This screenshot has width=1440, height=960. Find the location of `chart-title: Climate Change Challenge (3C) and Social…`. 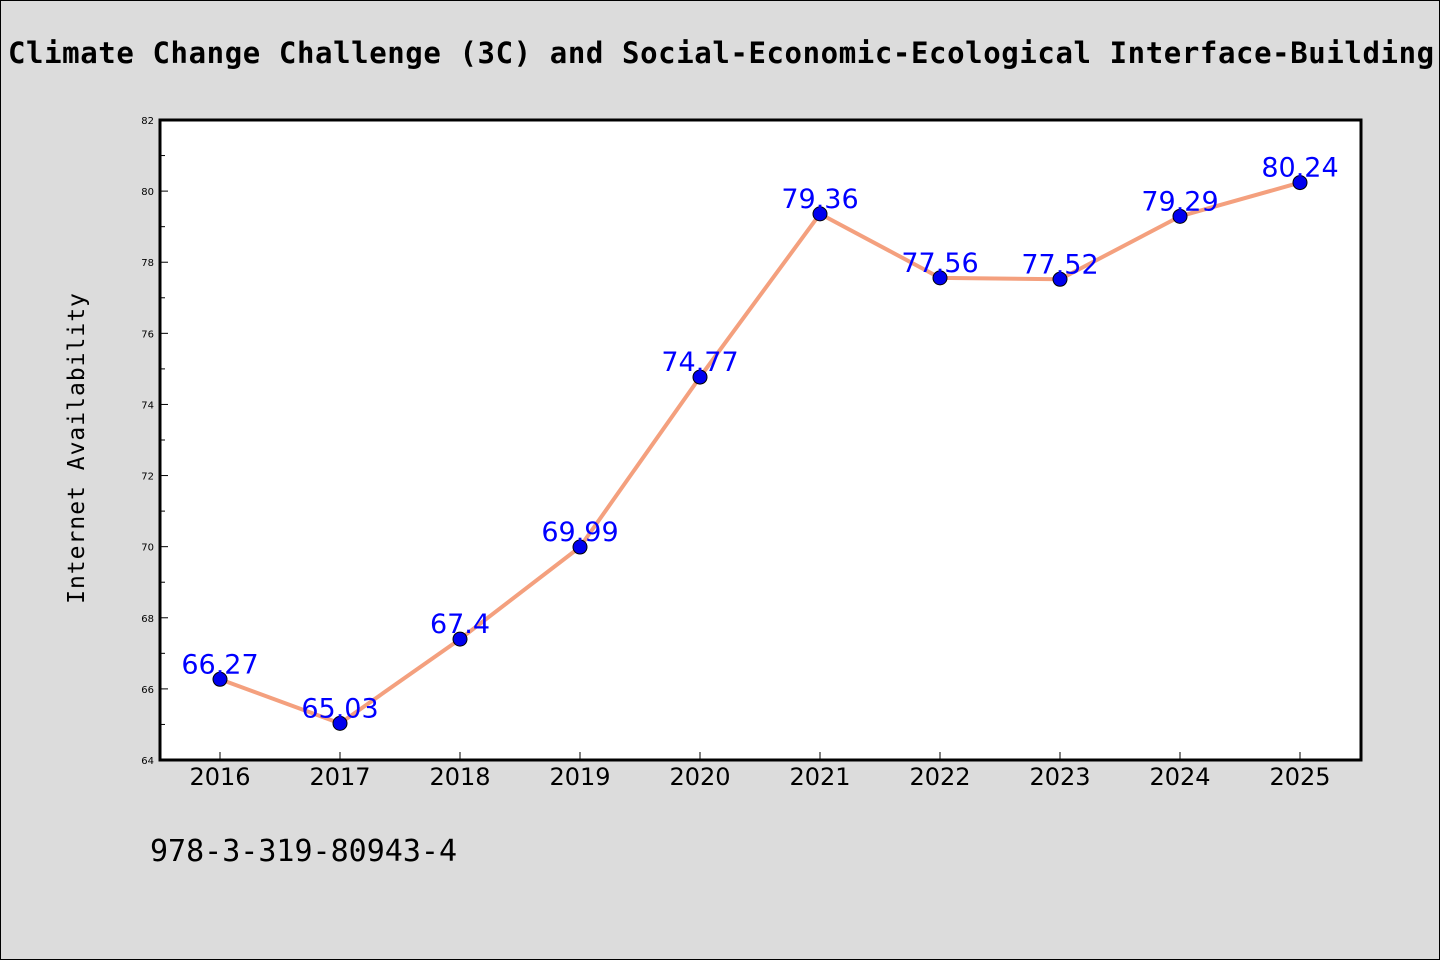

chart-title: Climate Change Challenge (3C) and Social… is located at coordinates (721, 53).